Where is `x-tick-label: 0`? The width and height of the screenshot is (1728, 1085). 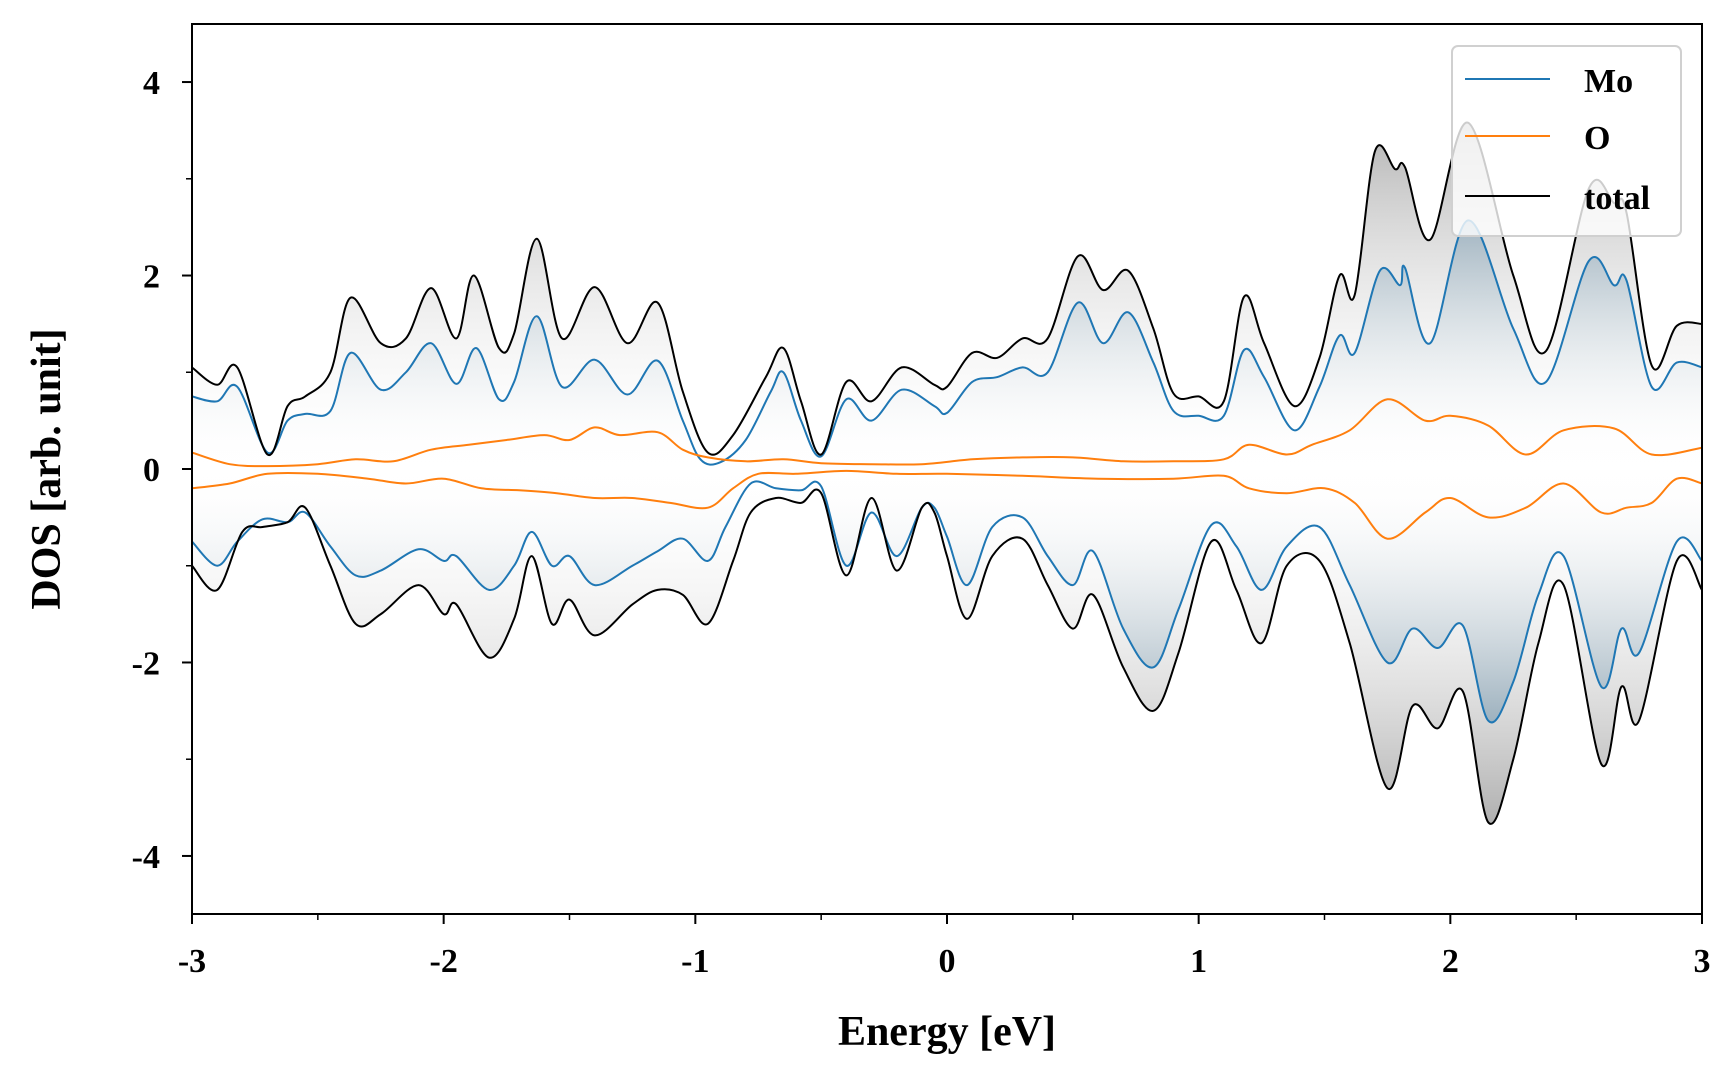
x-tick-label: 0 is located at coordinates (947, 961).